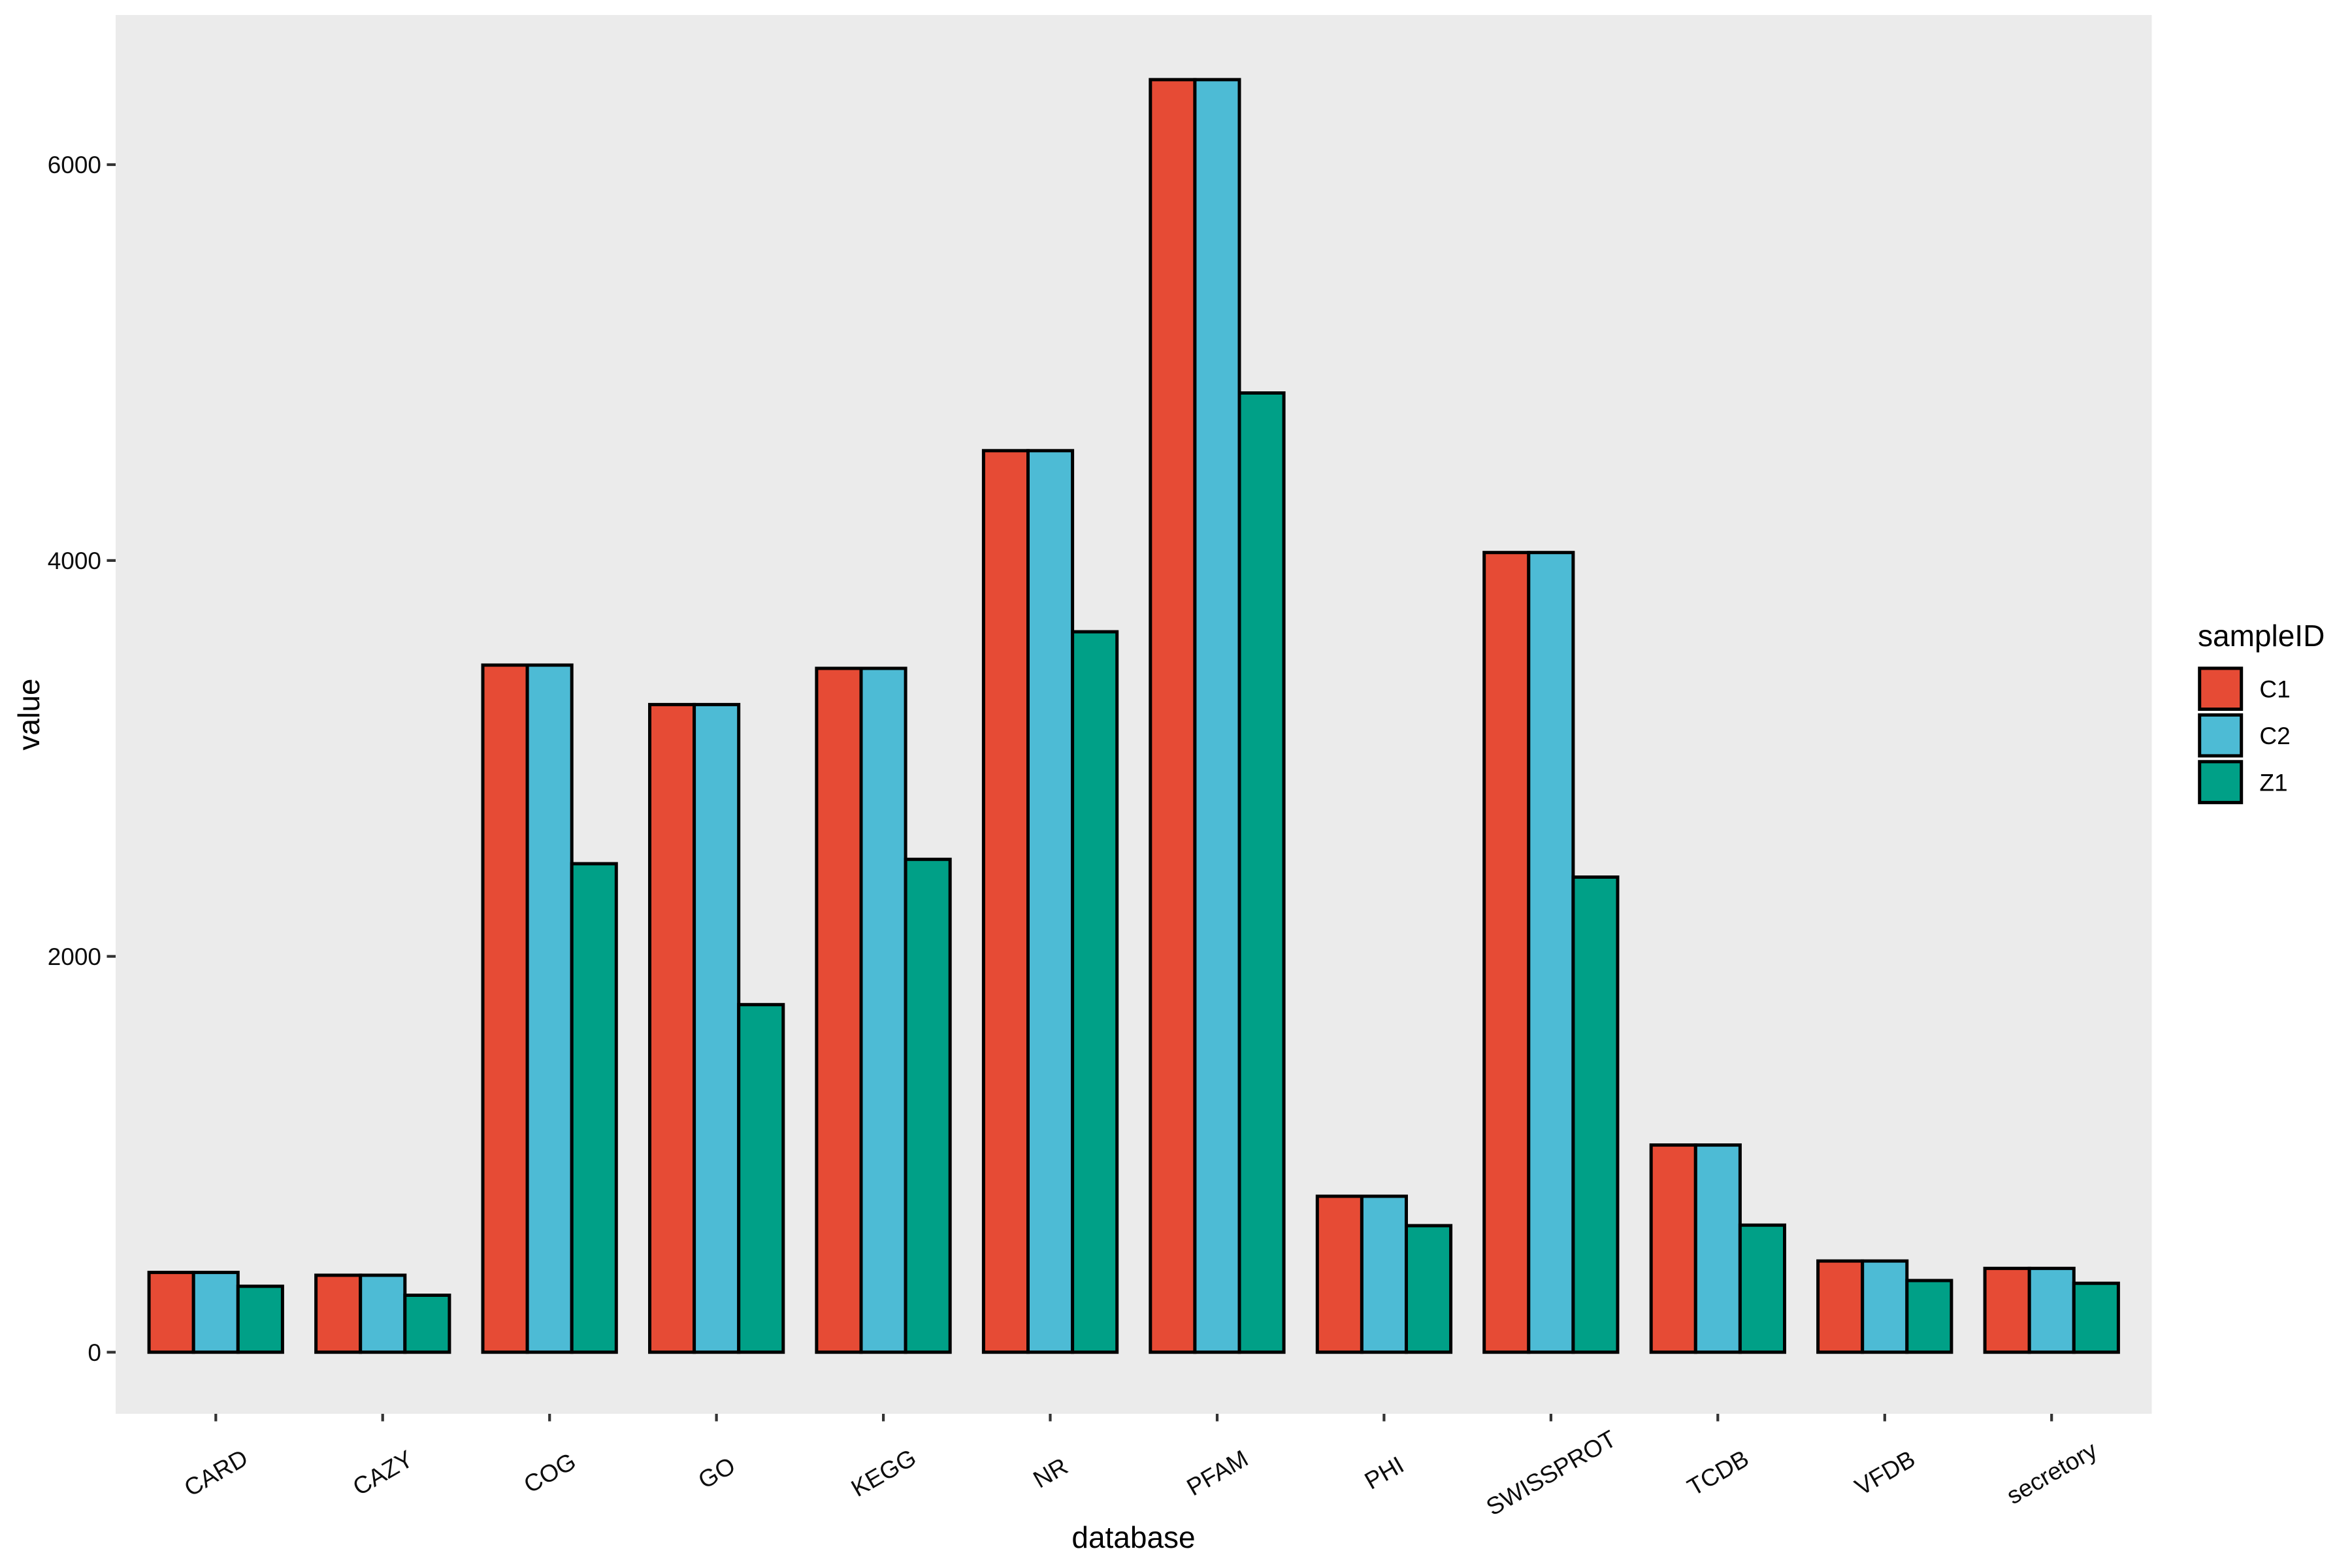 The height and width of the screenshot is (1568, 2352). I want to click on svg-text: 2000, so click(74, 956).